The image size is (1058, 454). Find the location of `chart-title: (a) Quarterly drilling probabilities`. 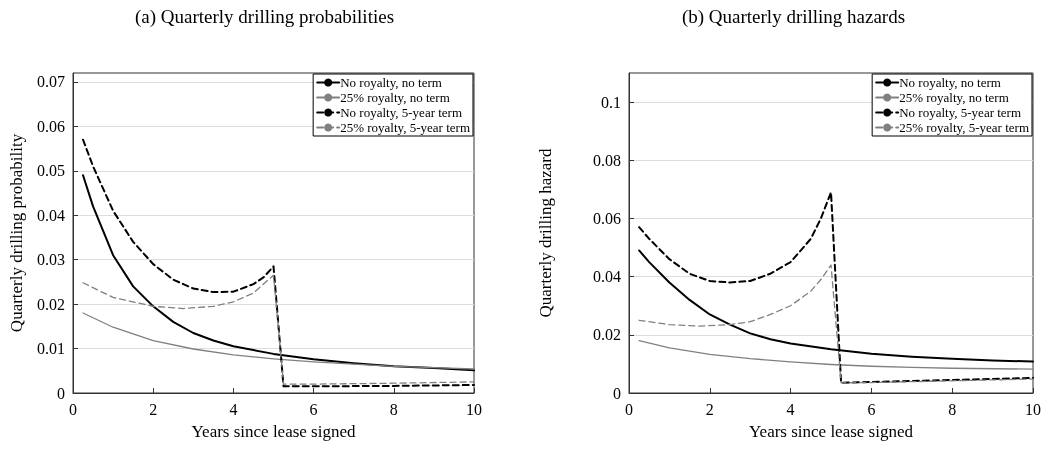

chart-title: (a) Quarterly drilling probabilities is located at coordinates (264, 17).